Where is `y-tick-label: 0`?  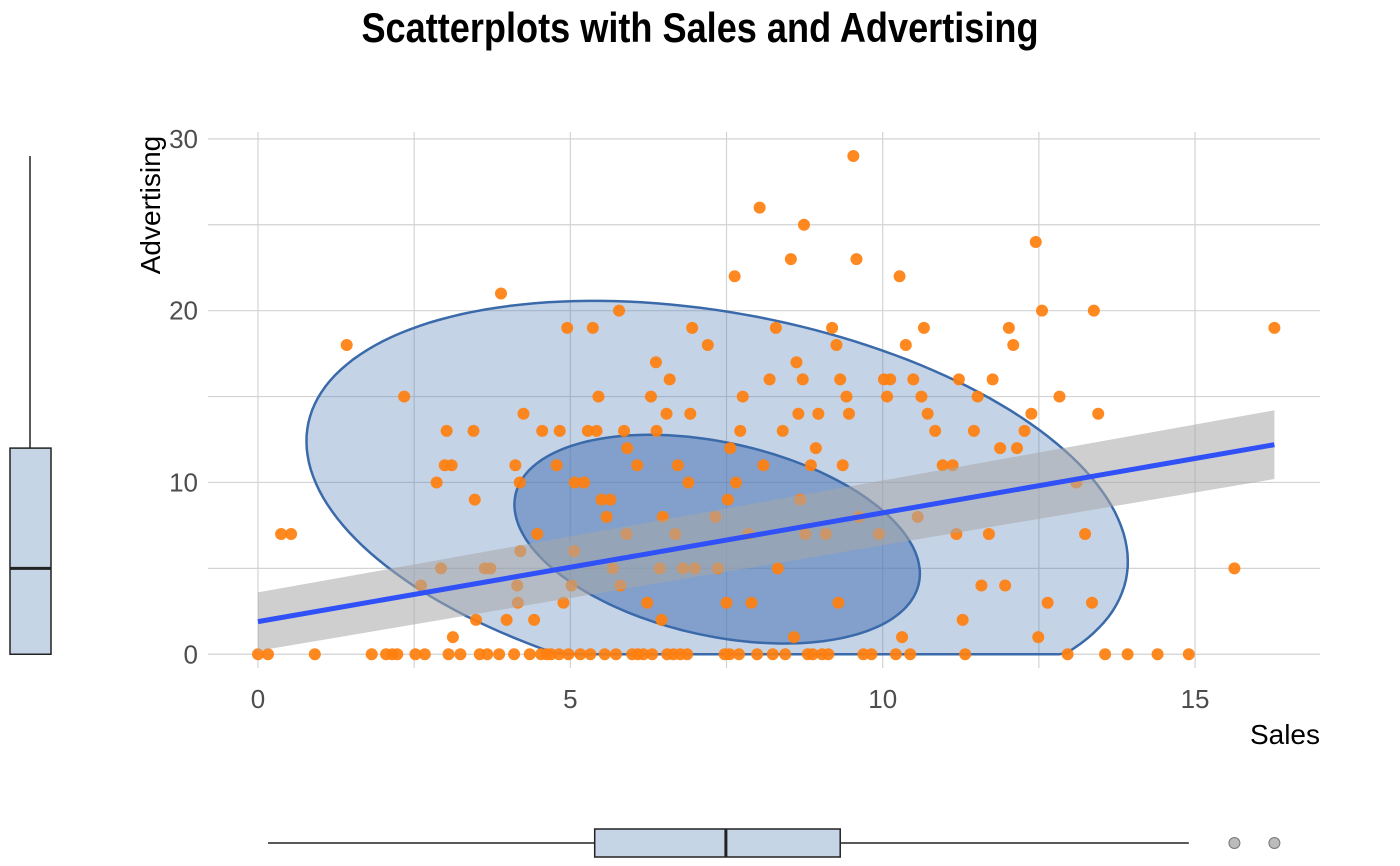 y-tick-label: 0 is located at coordinates (191, 654).